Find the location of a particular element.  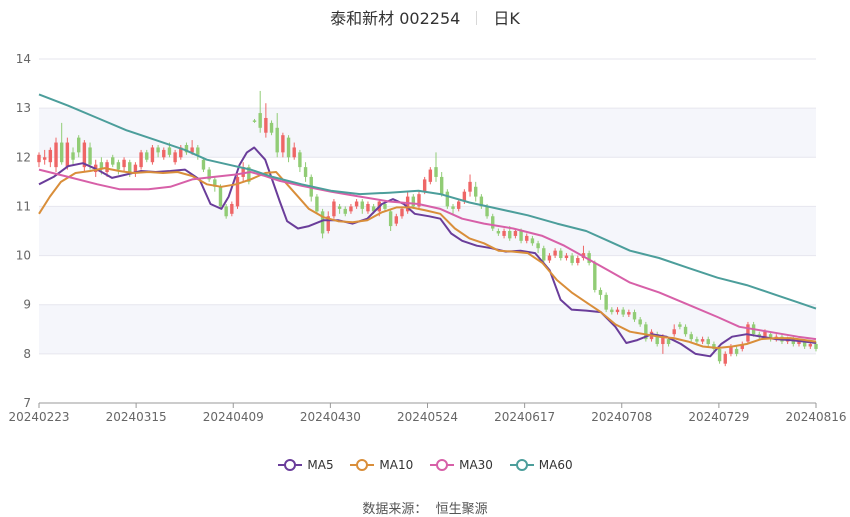

grid-band is located at coordinates (427, 329).